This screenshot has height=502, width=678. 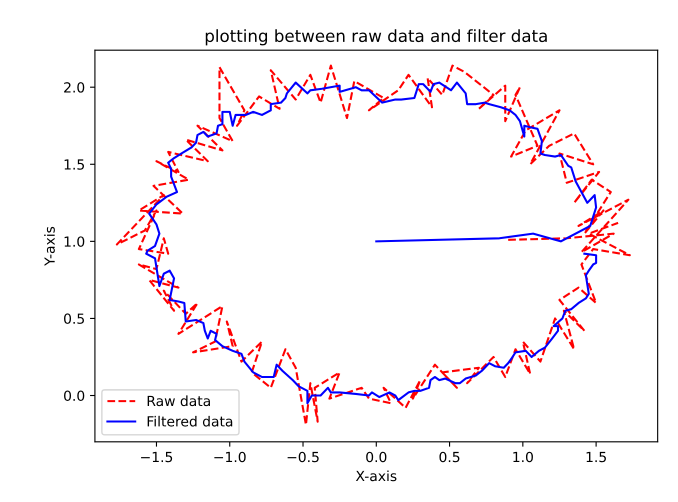 What do you see at coordinates (230, 457) in the screenshot?
I see `x-tick-label: −1.0` at bounding box center [230, 457].